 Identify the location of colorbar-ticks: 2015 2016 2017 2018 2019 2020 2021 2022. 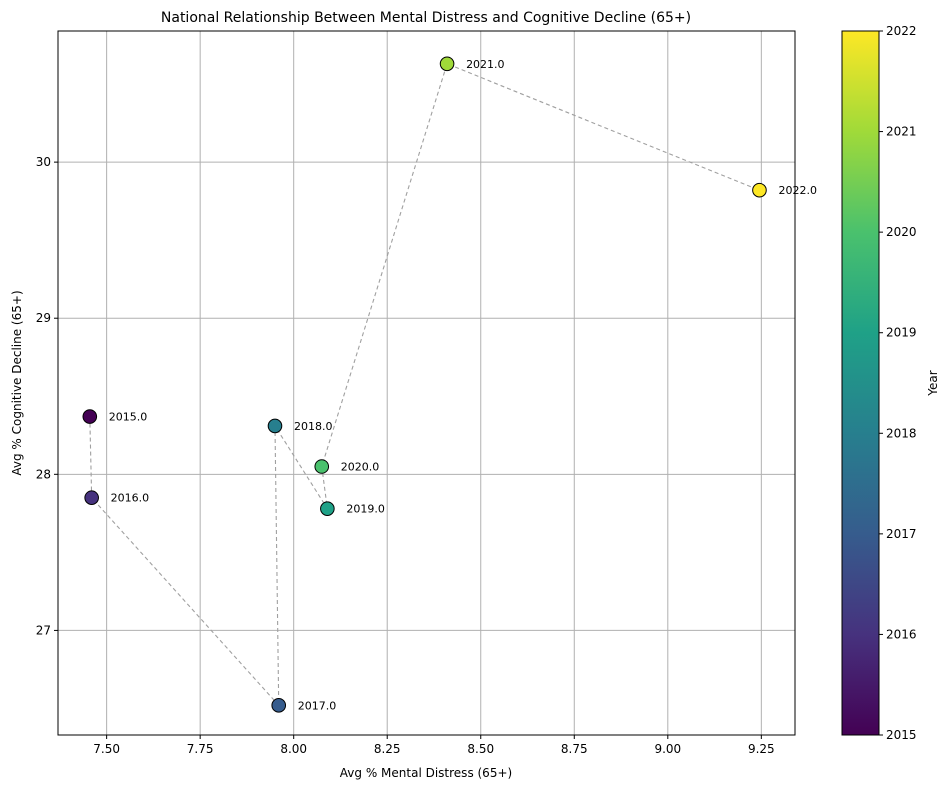
(898, 383).